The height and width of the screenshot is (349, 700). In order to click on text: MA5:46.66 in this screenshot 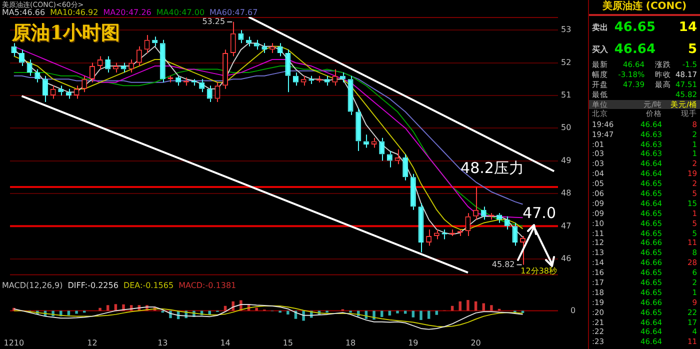, I will do `click(24, 12)`.